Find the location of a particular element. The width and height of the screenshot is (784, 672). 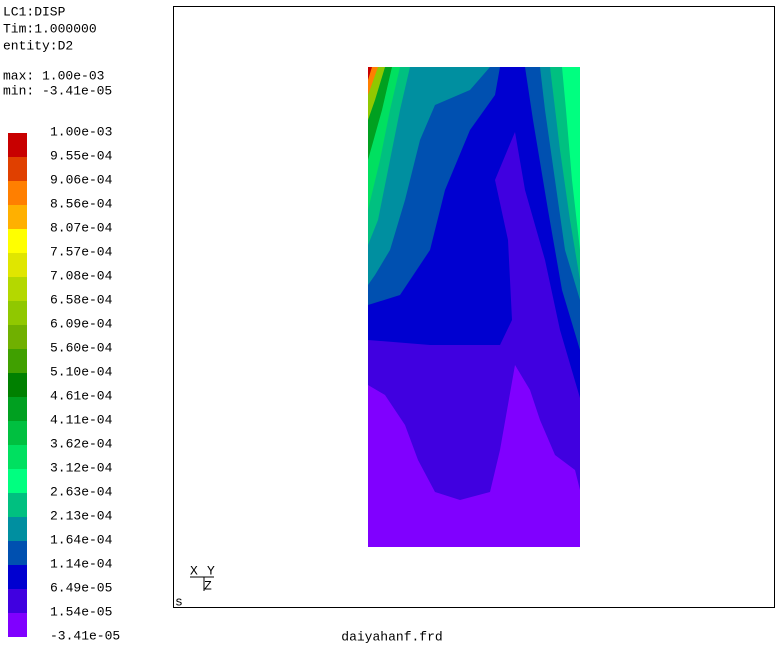

legend-label: 1.64e-04 is located at coordinates (81, 539).